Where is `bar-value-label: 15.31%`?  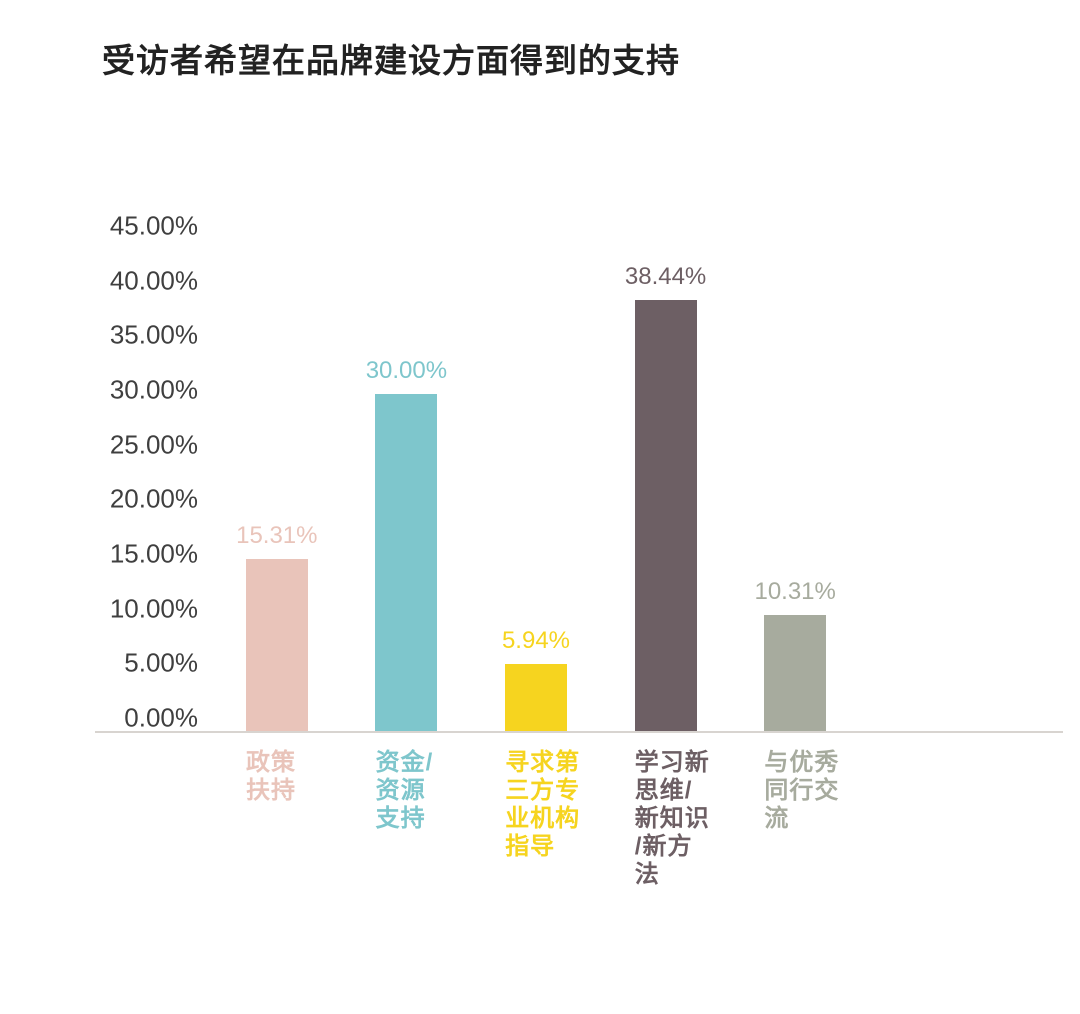
bar-value-label: 15.31% is located at coordinates (277, 536).